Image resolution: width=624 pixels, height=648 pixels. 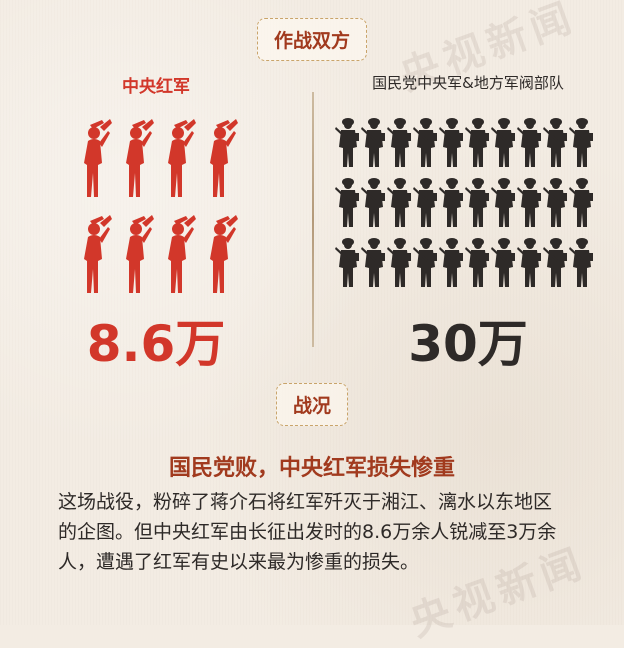 I want to click on red-army-icons, so click(x=162, y=207).